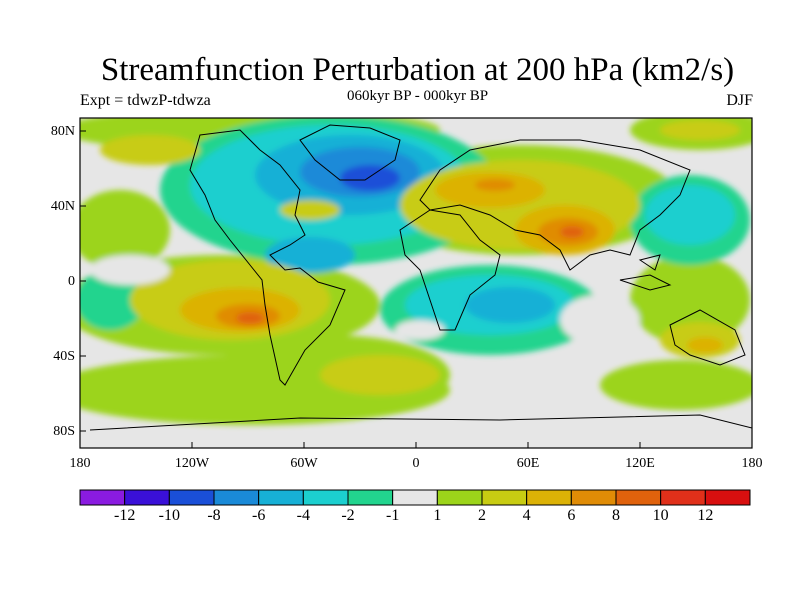  Describe the element at coordinates (416, 463) in the screenshot. I see `lon-tick-label: 0` at that location.